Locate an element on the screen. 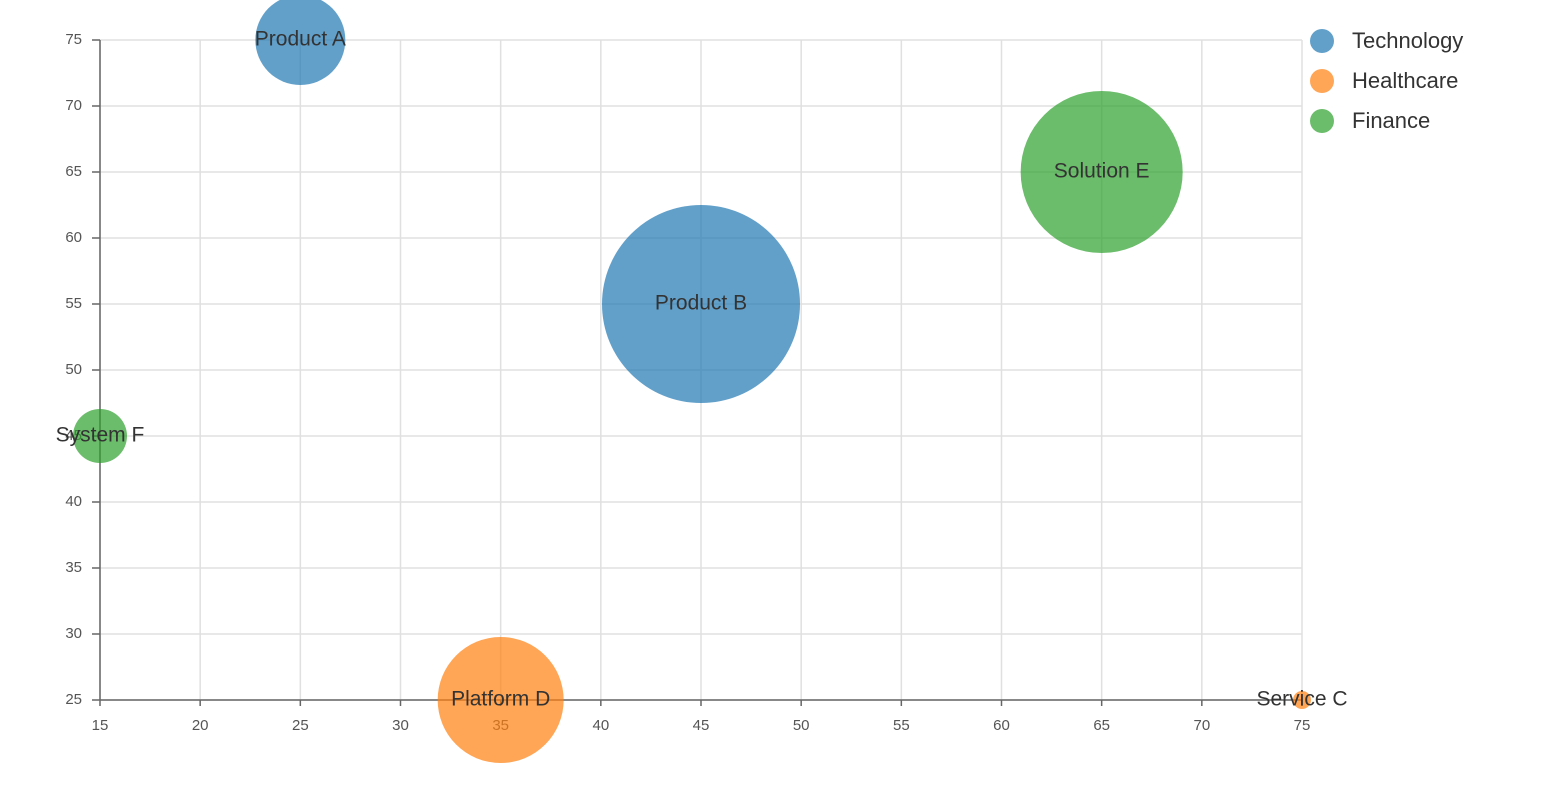 The width and height of the screenshot is (1542, 800). x-tick-label: 50 is located at coordinates (801, 725).